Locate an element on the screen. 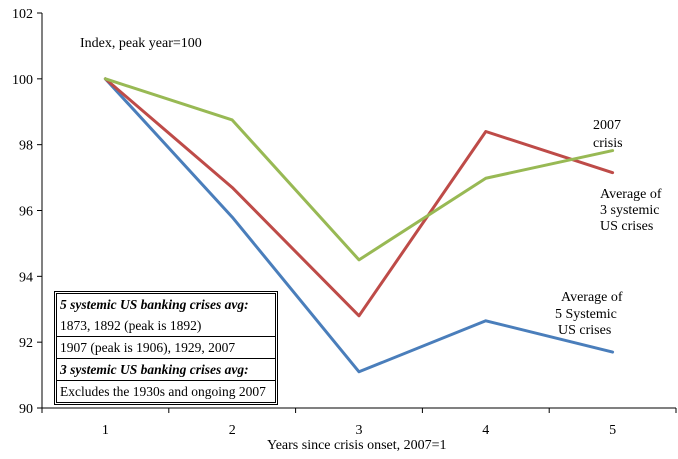  y-axis-ticks: 90 92 94 96 98 100 102 is located at coordinates (27, 212).